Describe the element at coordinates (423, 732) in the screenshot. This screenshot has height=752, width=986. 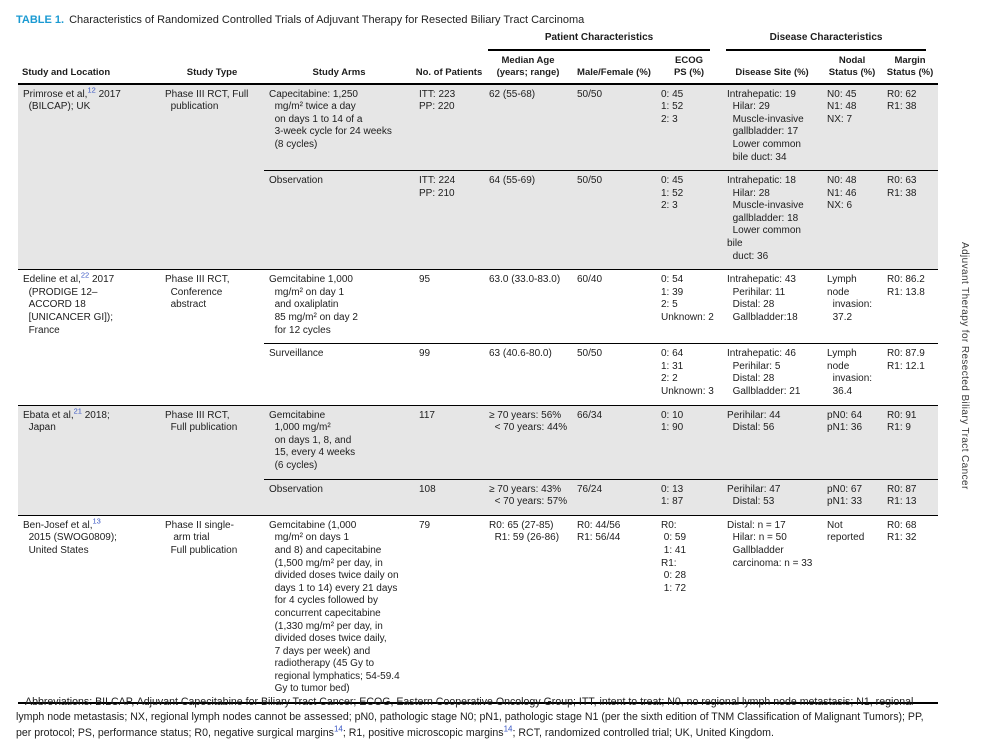
I see `footnote-text: ; R1, positive microscopic margins` at that location.